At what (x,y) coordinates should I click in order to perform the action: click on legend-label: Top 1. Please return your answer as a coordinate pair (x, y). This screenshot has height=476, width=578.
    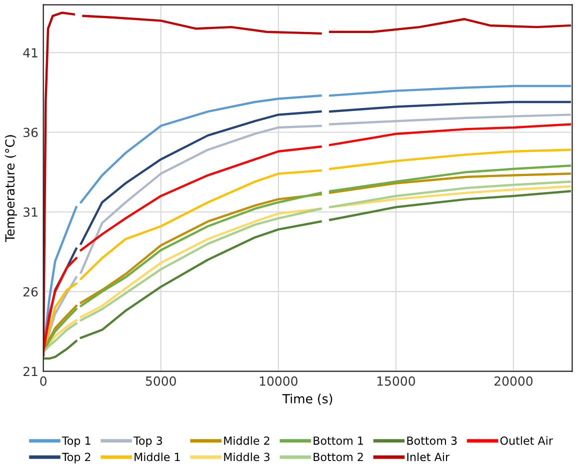
    Looking at the image, I should click on (76, 442).